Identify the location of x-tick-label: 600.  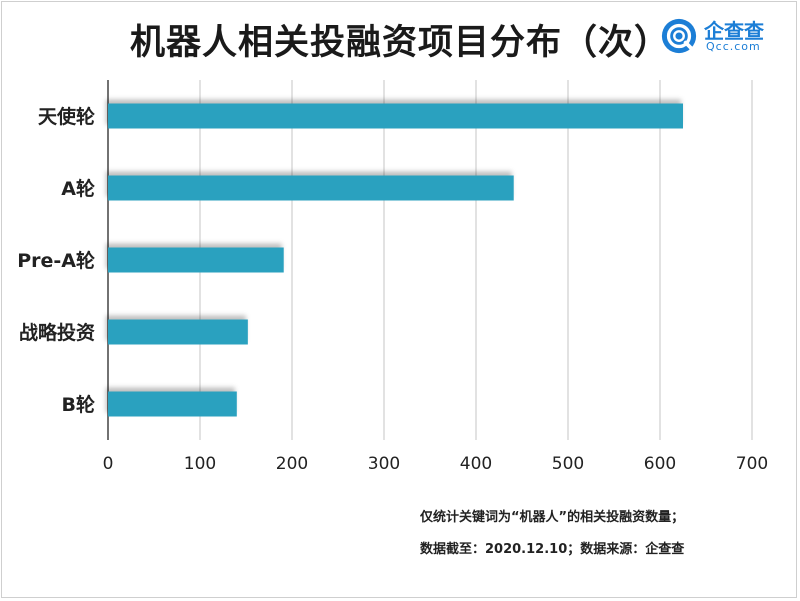
(660, 464).